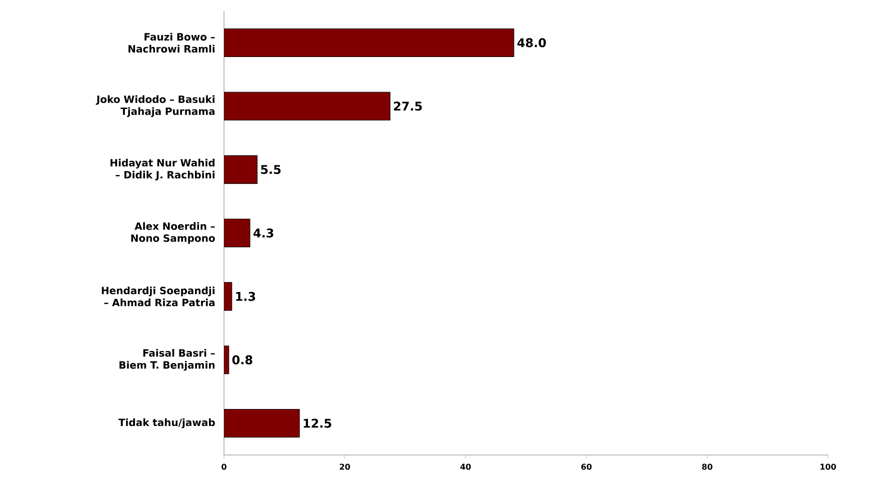 This screenshot has width=869, height=496. I want to click on data-label: 48.0, so click(531, 43).